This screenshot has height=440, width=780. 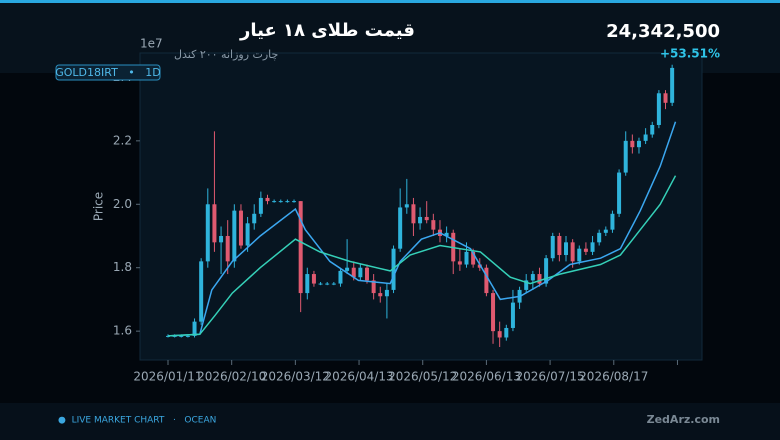 I want to click on price: 24,342,500, so click(x=663, y=31).